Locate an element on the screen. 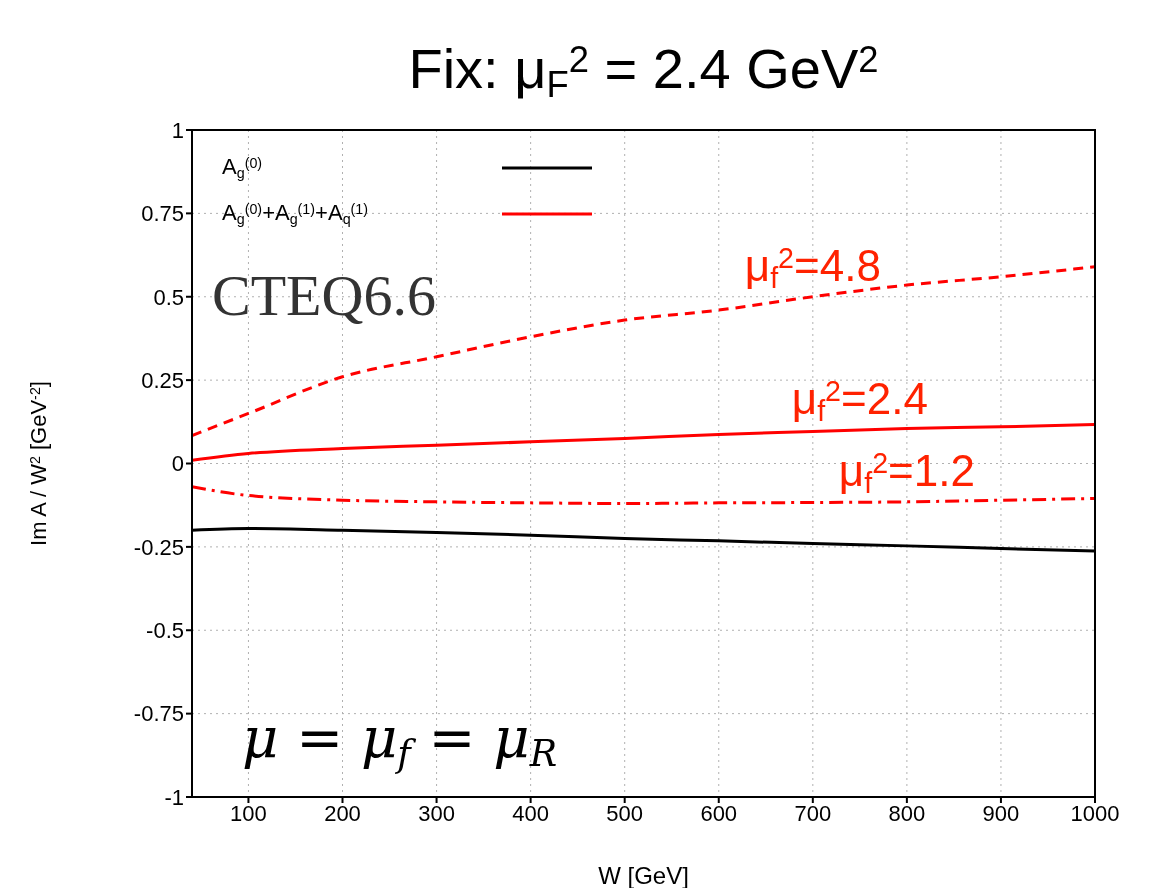 Image resolution: width=1160 pixels, height=896 pixels. x-tick-label: 700 is located at coordinates (813, 813).